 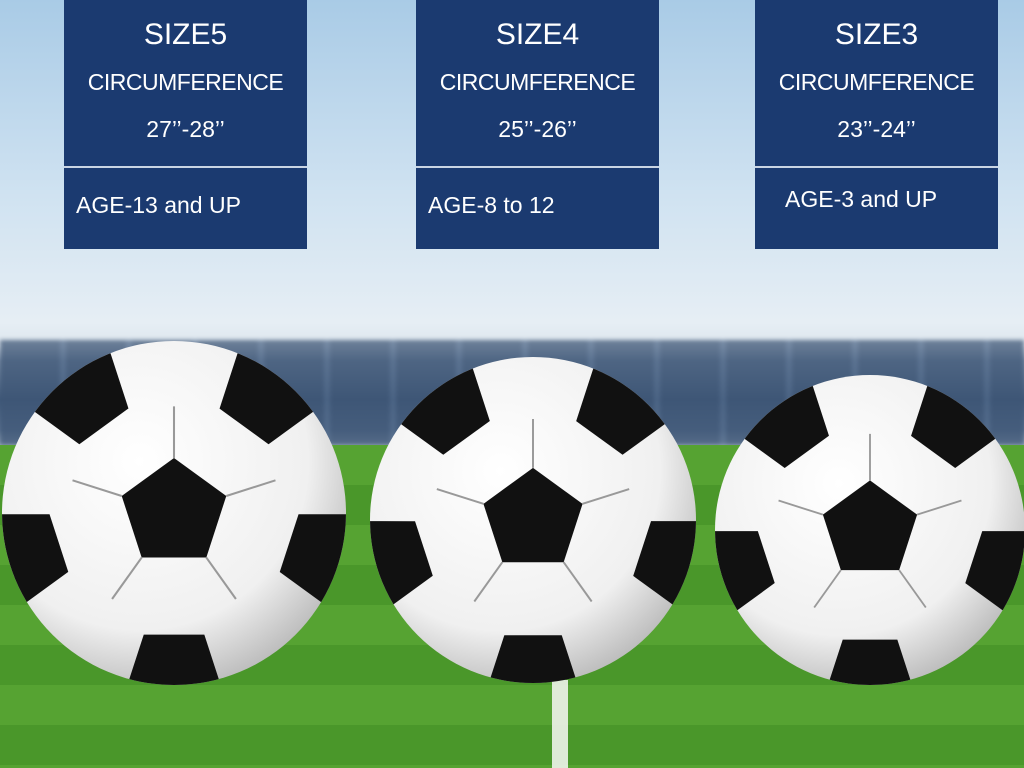 What do you see at coordinates (533, 520) in the screenshot?
I see `soccer-ball-size4-icon` at bounding box center [533, 520].